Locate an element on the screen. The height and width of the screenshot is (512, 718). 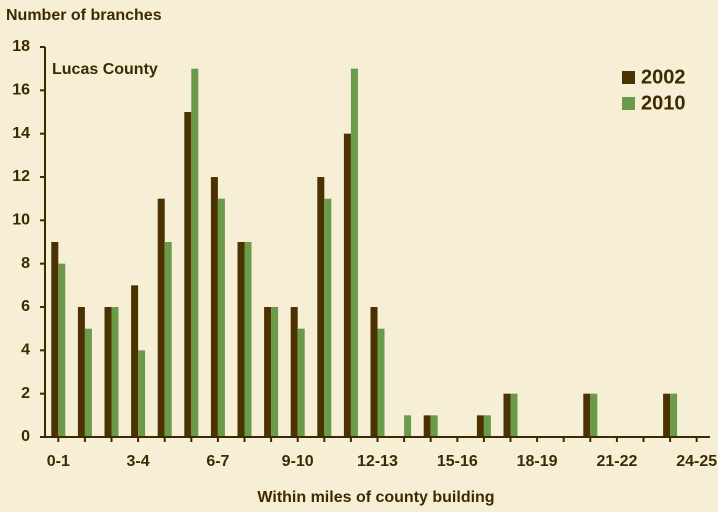
y-tick-label: 8 is located at coordinates (25, 263).